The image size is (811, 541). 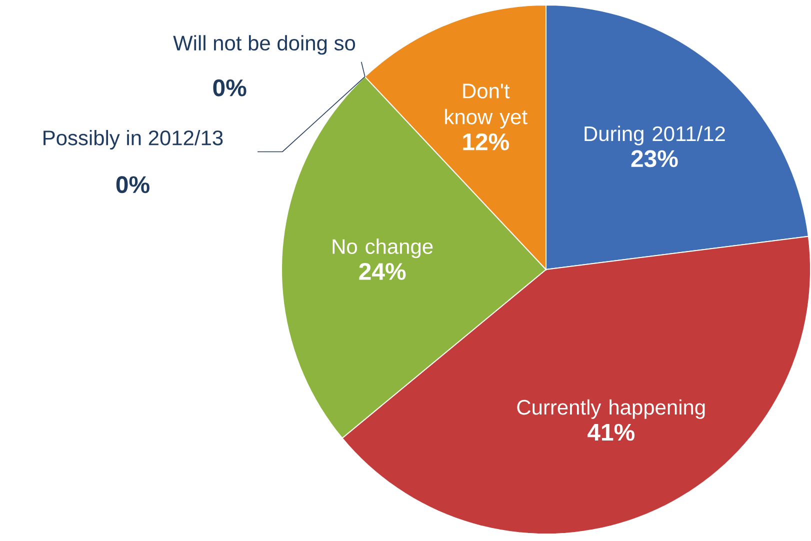 I want to click on category-label: Possibly in 2012/13, so click(x=133, y=140).